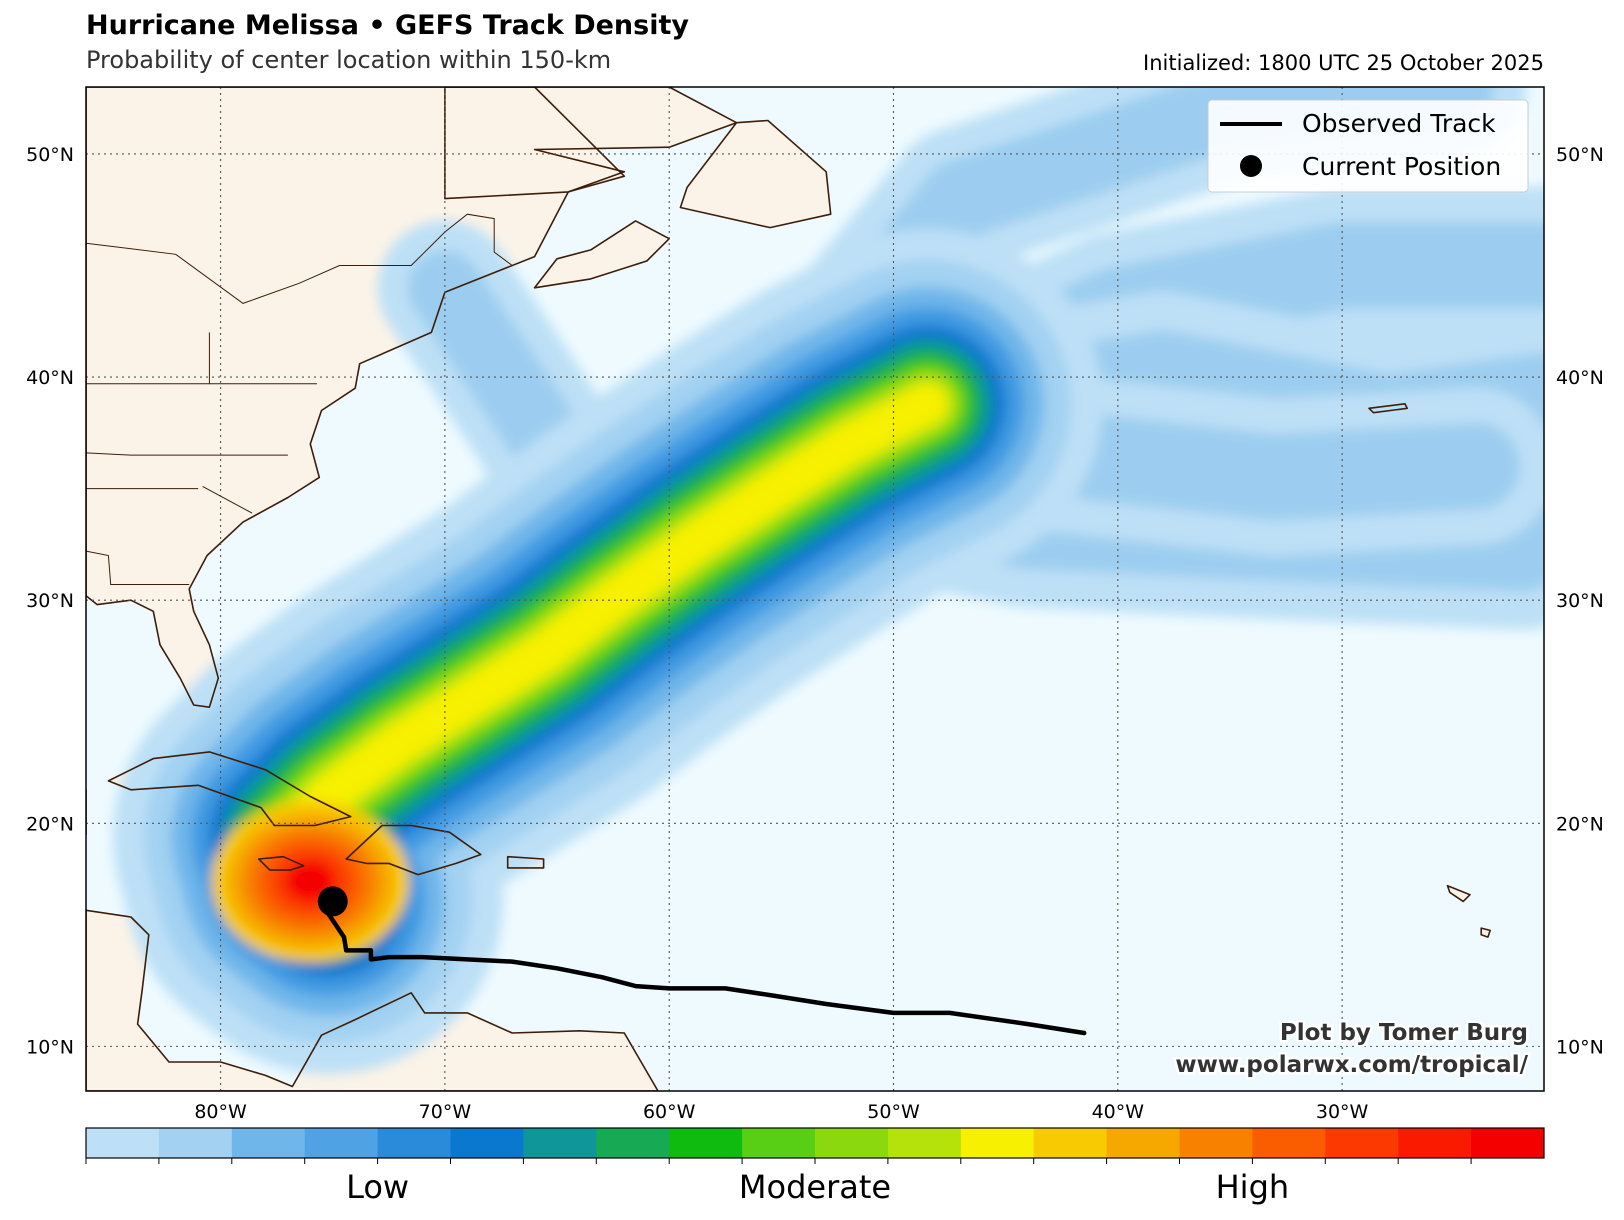  Describe the element at coordinates (705, 972) in the screenshot. I see `observed-track-line` at that location.